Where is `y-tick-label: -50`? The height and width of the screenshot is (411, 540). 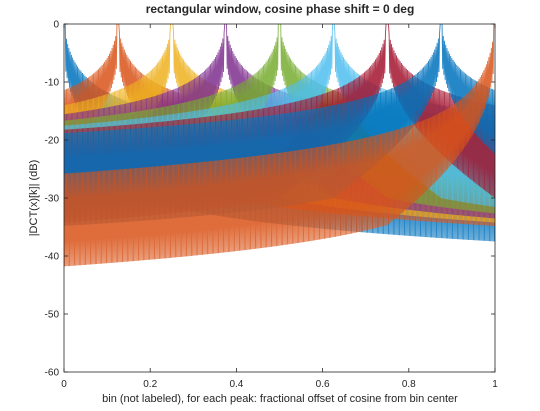 y-tick-label: -50 is located at coordinates (52, 315).